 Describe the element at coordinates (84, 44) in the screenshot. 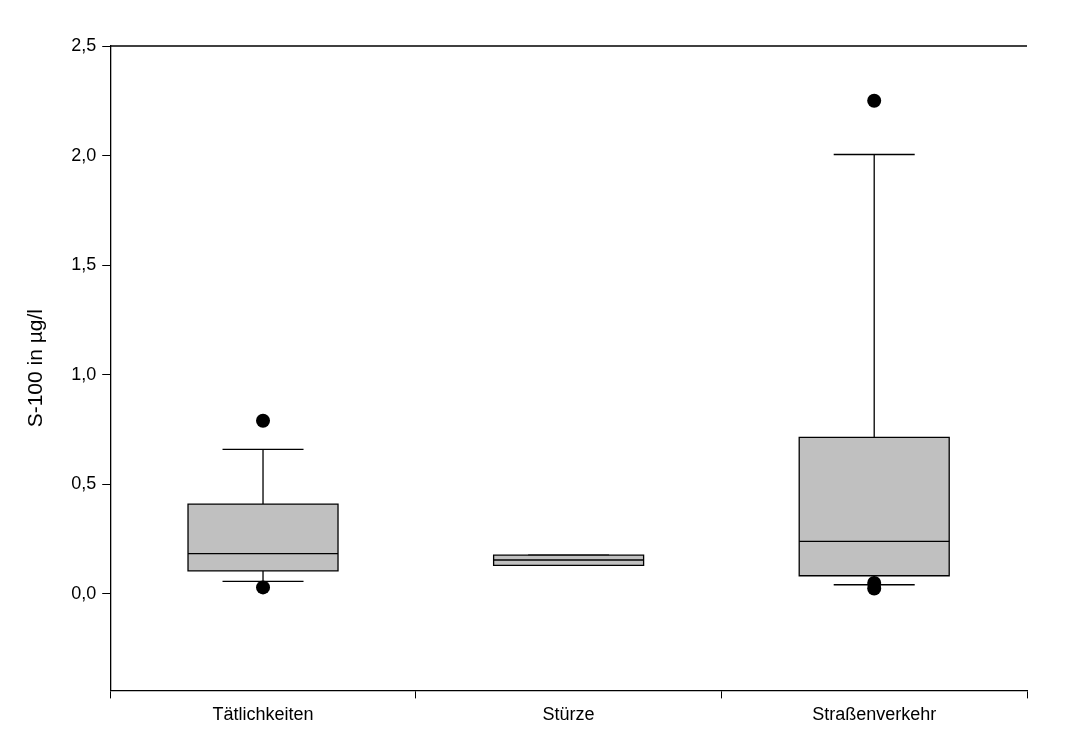

I see `y-tick-label: 2,5` at that location.